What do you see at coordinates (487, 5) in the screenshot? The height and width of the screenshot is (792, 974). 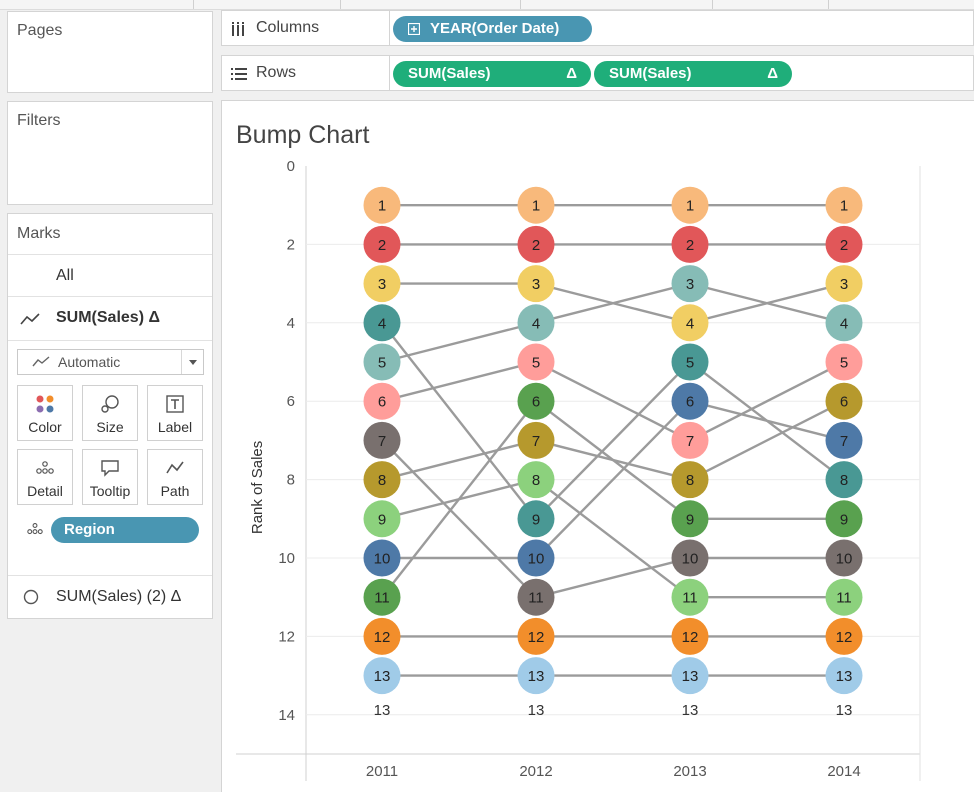 I see `toolbar-strip` at bounding box center [487, 5].